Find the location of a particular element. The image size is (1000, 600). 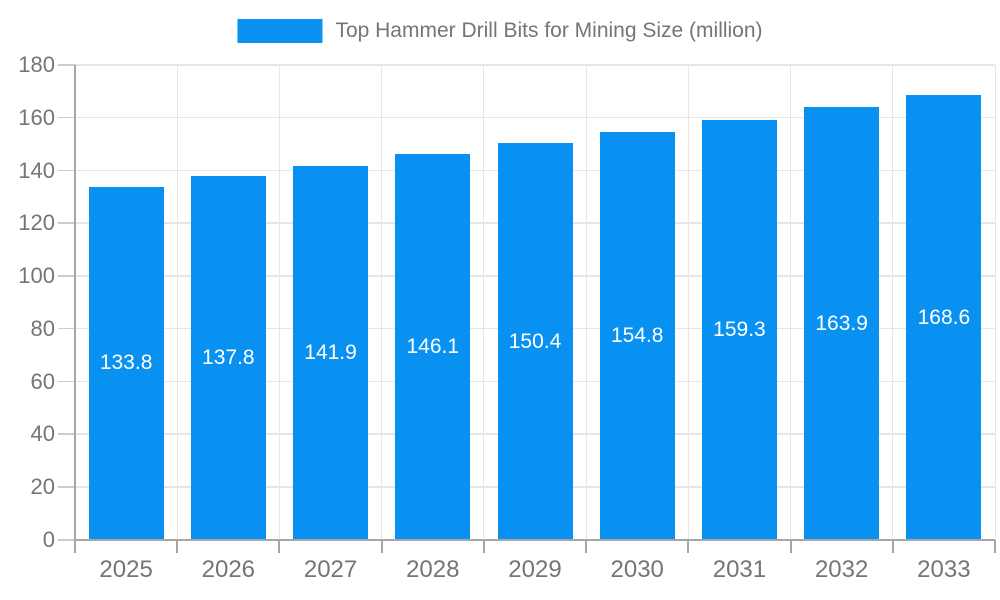

bar-value-label: 133.8 is located at coordinates (126, 363).